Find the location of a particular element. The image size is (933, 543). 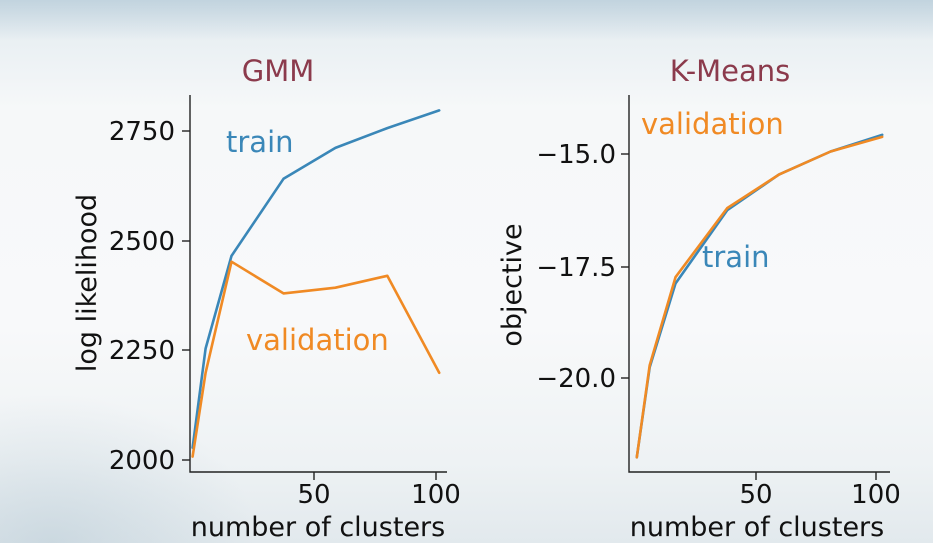

kmeans-ylabel: objective is located at coordinates (512, 284).